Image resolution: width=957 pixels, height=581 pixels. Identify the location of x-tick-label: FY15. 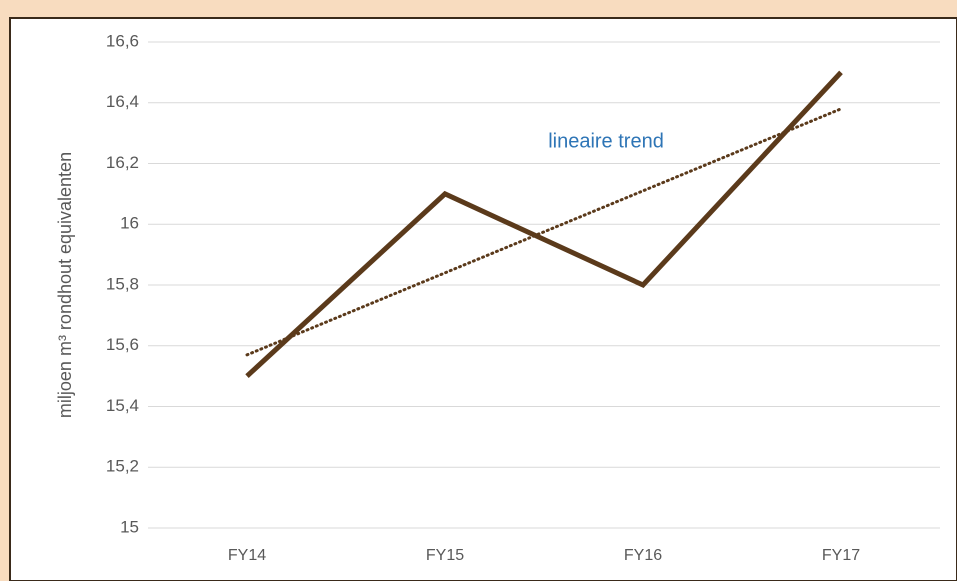
(445, 555).